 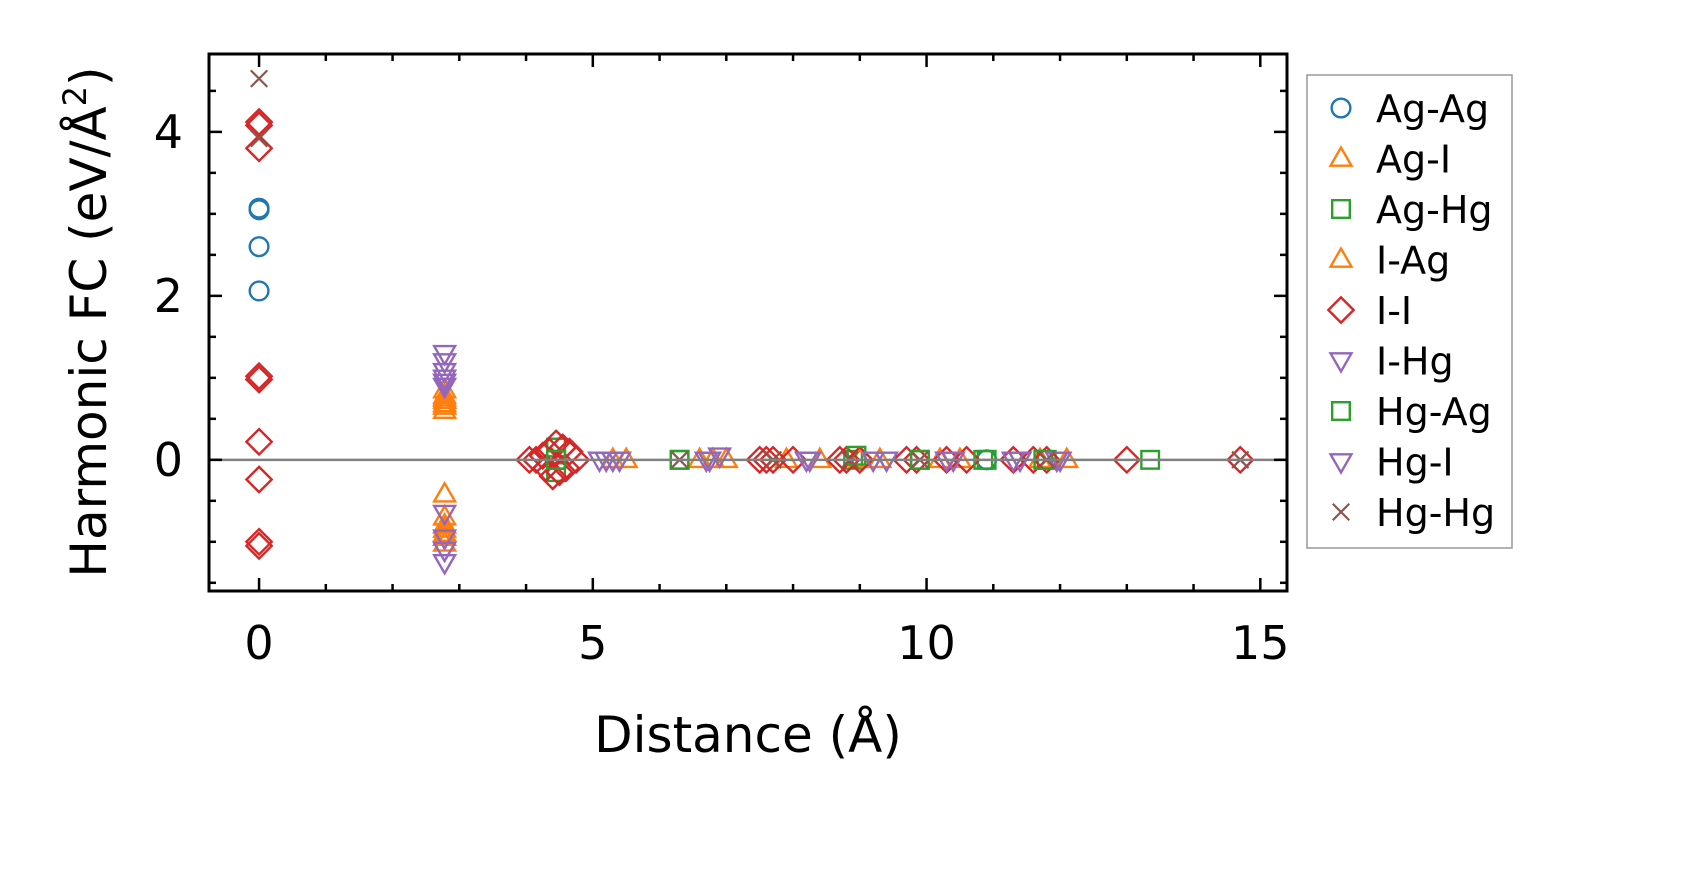 I want to click on legend-item-ag-i: Ag-I, so click(x=1389, y=160).